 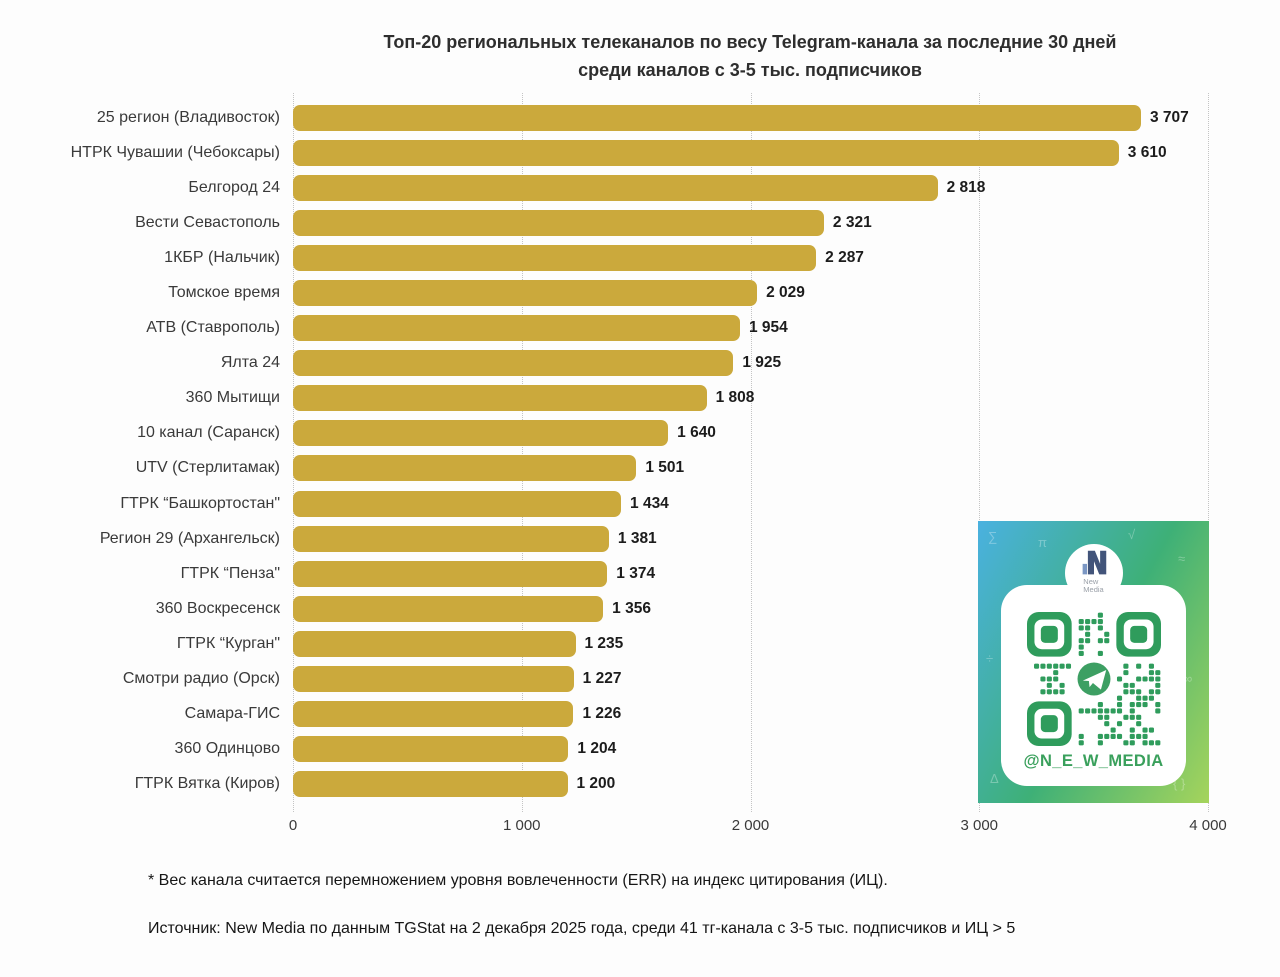 What do you see at coordinates (768, 328) in the screenshot?
I see `value-label: 1 954` at bounding box center [768, 328].